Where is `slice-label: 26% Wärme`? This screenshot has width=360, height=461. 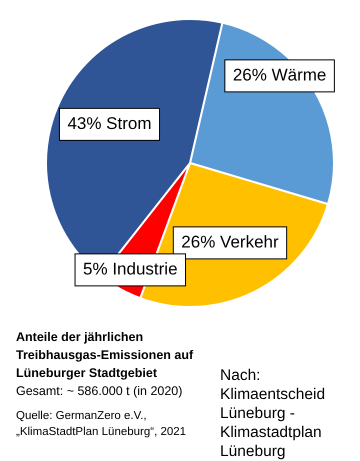
slice-label: 26% Wärme is located at coordinates (279, 75).